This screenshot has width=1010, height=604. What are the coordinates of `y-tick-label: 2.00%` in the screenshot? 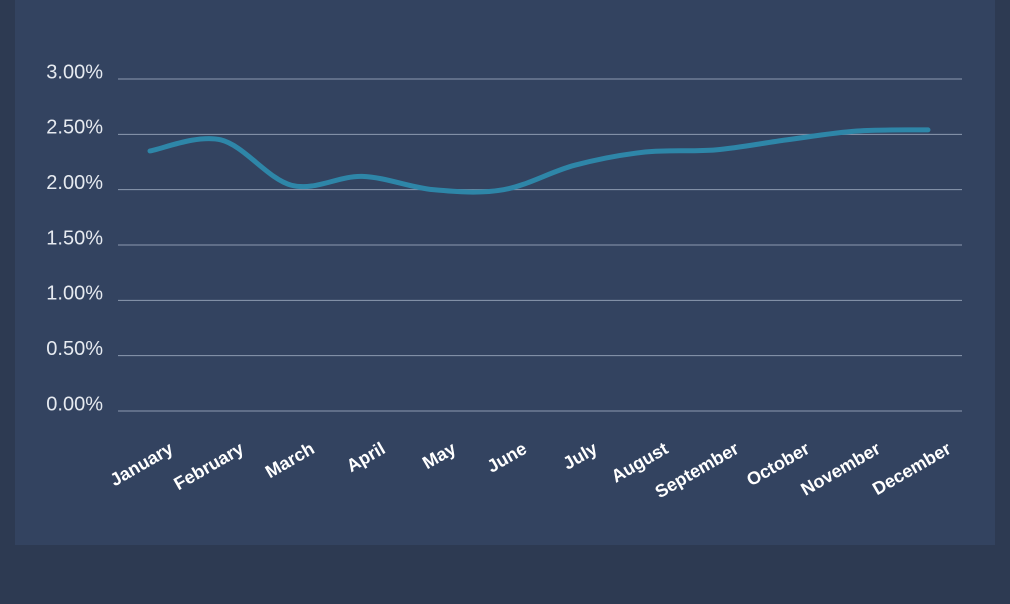 It's located at (74, 183).